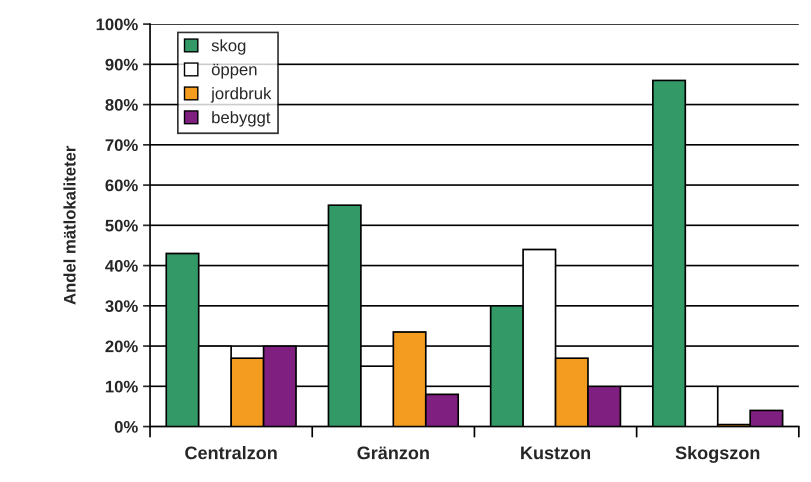 This screenshot has width=811, height=482. What do you see at coordinates (241, 119) in the screenshot?
I see `legend-label: bebyggt` at bounding box center [241, 119].